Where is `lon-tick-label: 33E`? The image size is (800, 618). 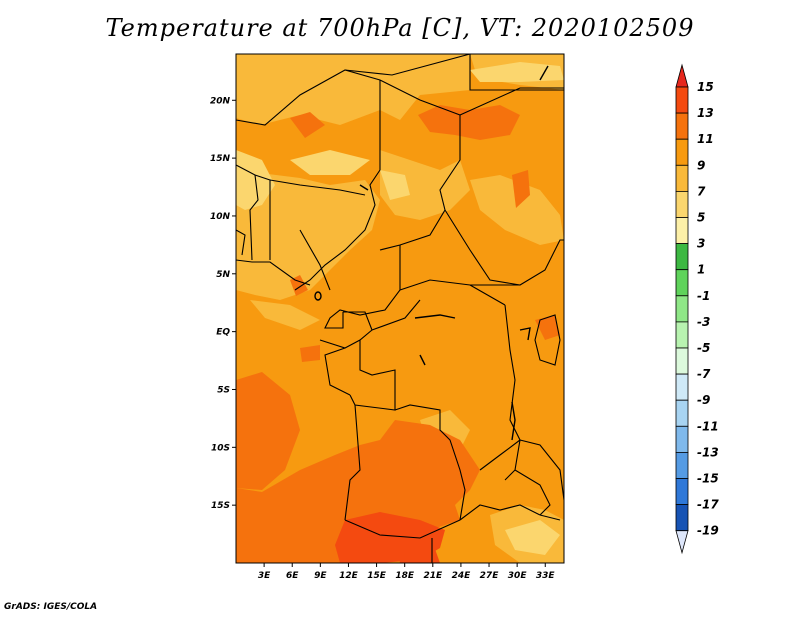
lon-tick-label: 33E is located at coordinates (546, 576).